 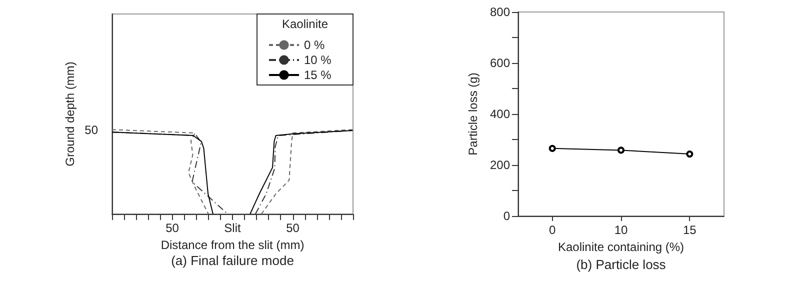 What do you see at coordinates (621, 230) in the screenshot?
I see `x-tick-label: 10` at bounding box center [621, 230].